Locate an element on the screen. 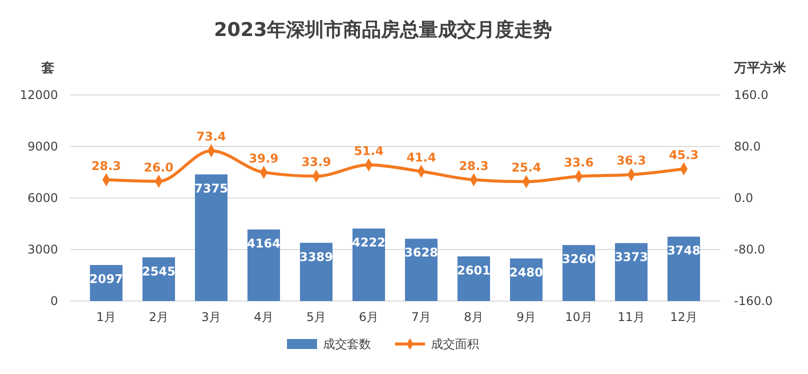 This screenshot has width=808, height=374. x-tick-label: 12月 is located at coordinates (684, 317).